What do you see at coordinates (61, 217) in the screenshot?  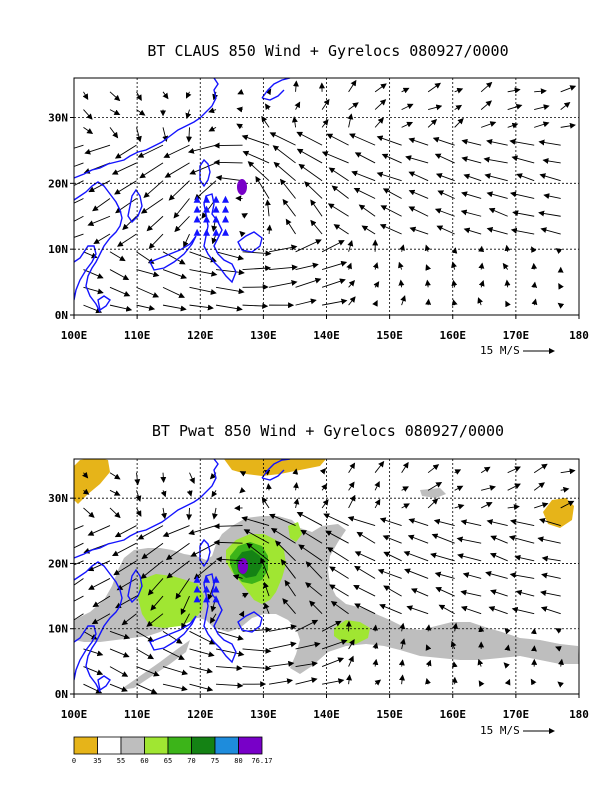 I see `panel-1-y-axis: 0N 10N 20N 30N` at bounding box center [61, 217].